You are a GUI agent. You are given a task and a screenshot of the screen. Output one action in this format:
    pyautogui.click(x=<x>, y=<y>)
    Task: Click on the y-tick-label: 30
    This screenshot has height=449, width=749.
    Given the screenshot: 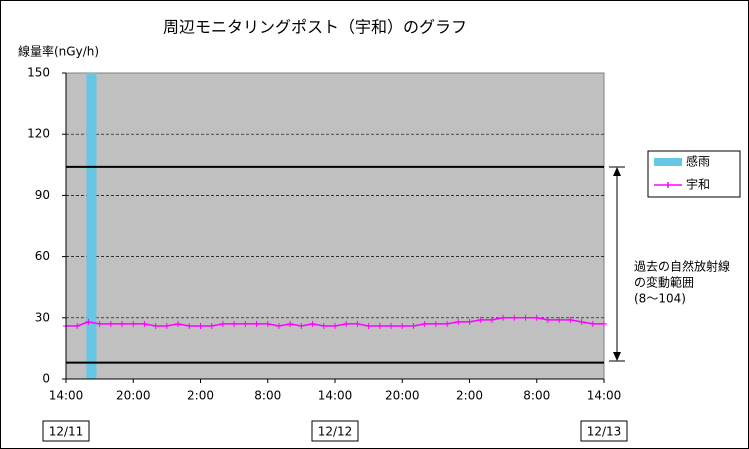 What is the action you would take?
    pyautogui.click(x=42, y=317)
    